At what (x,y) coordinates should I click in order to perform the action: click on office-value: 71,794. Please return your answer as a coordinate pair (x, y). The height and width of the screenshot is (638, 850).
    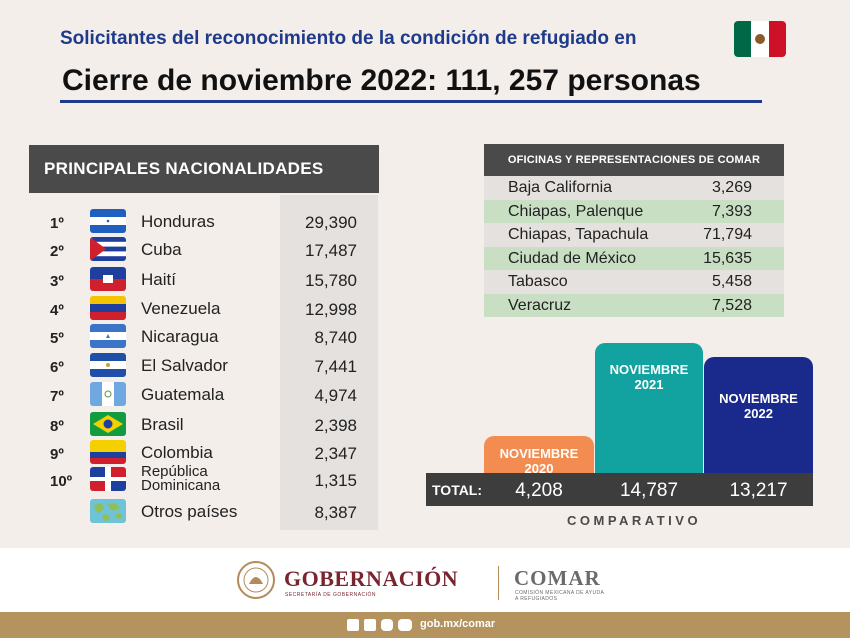
    Looking at the image, I should click on (727, 234).